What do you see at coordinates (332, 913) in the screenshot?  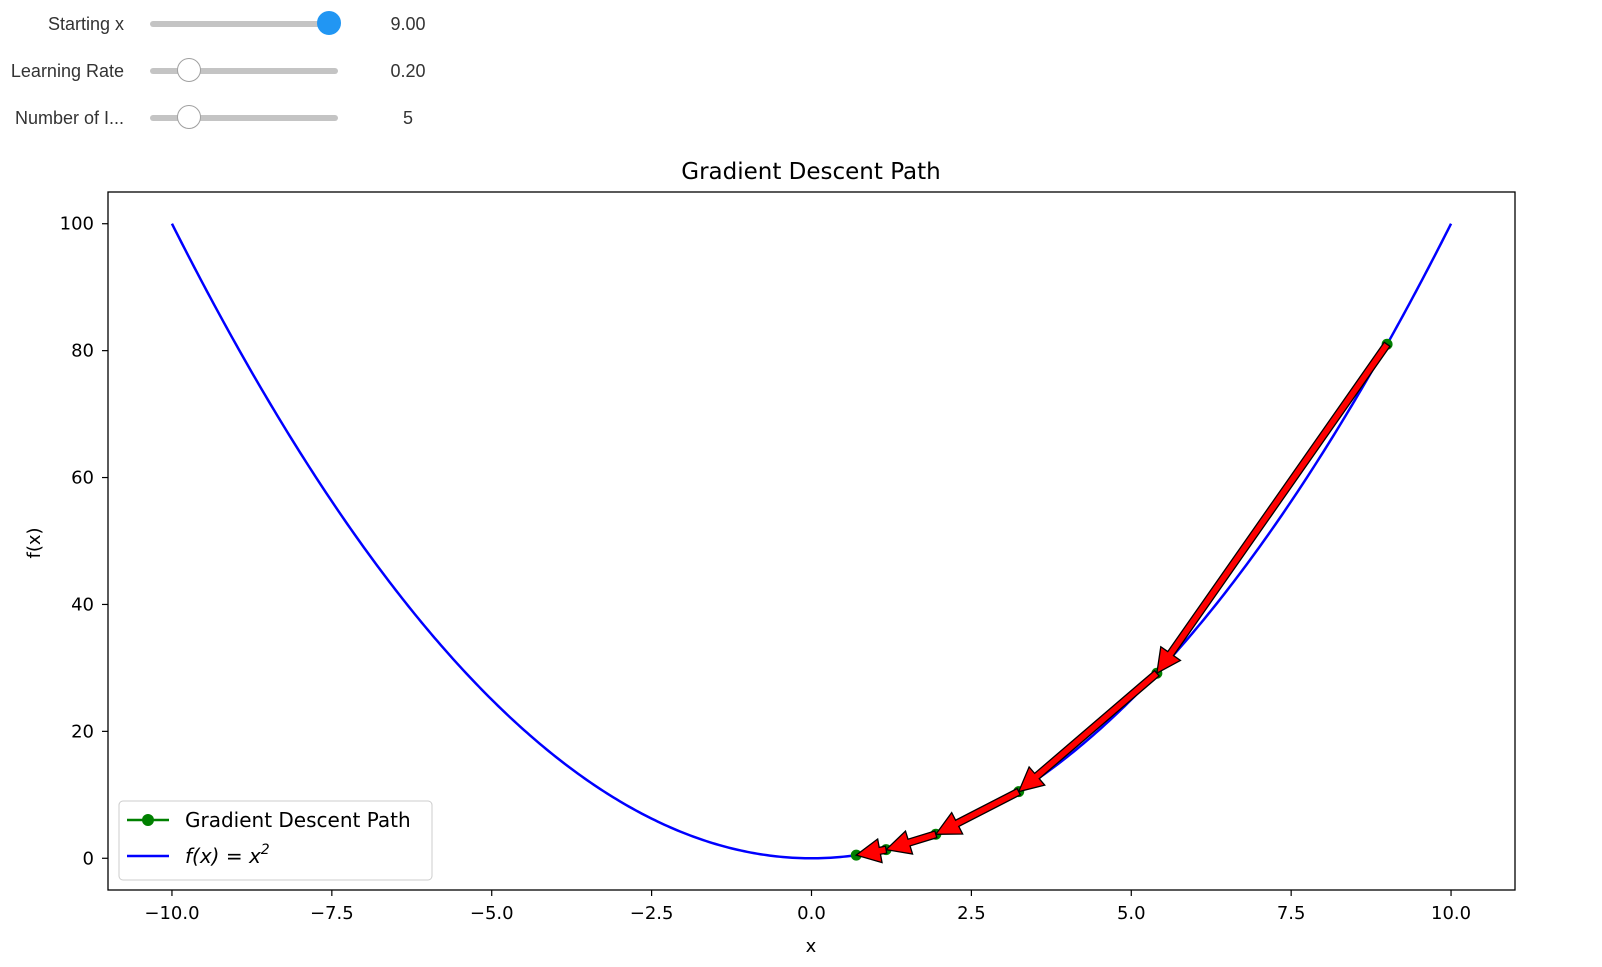 I see `x-tick-label: −7.5` at bounding box center [332, 913].